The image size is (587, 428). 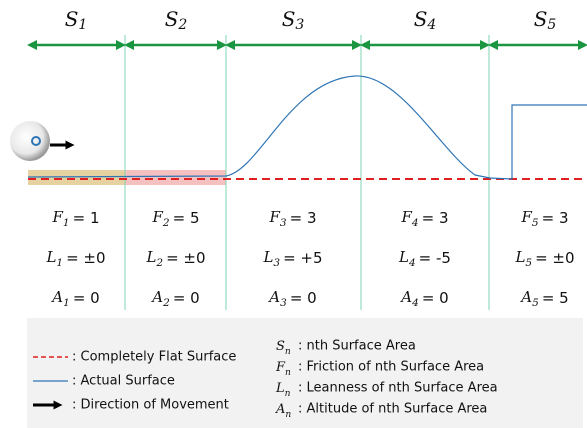 I want to click on math-label: A1 = 0, so click(x=74, y=298).